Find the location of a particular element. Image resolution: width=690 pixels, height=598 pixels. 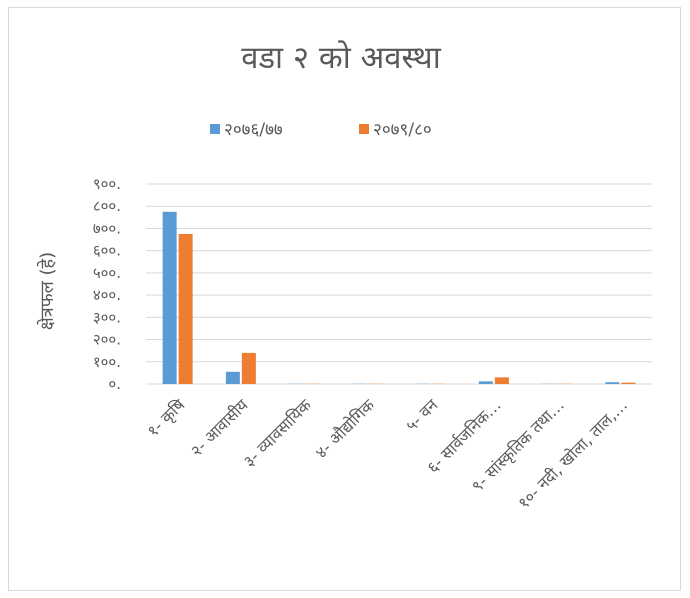

y-tick-label: ७००. is located at coordinates (107, 228).